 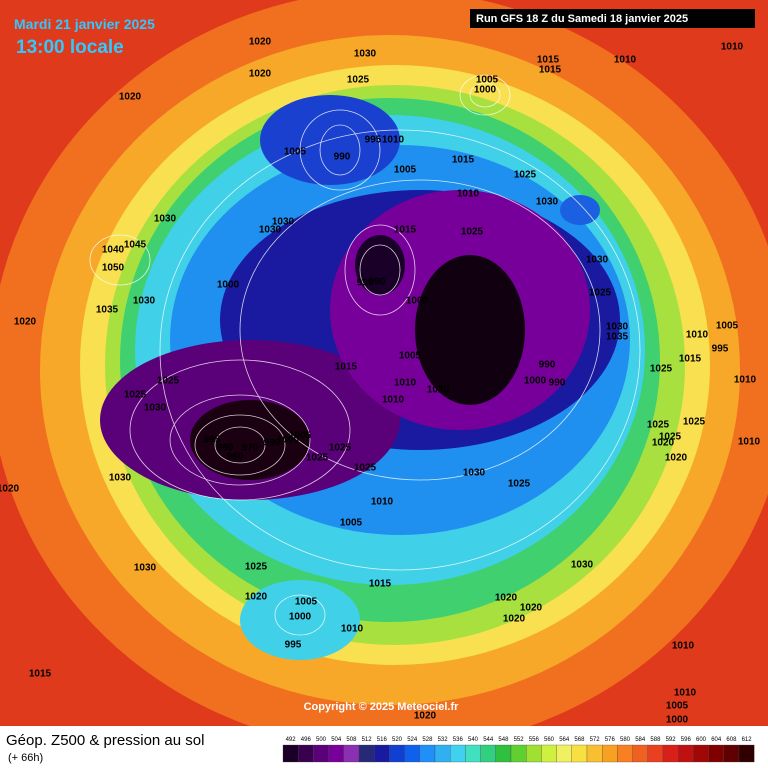 What do you see at coordinates (397, 740) in the screenshot?
I see `scale-label: 520` at bounding box center [397, 740].